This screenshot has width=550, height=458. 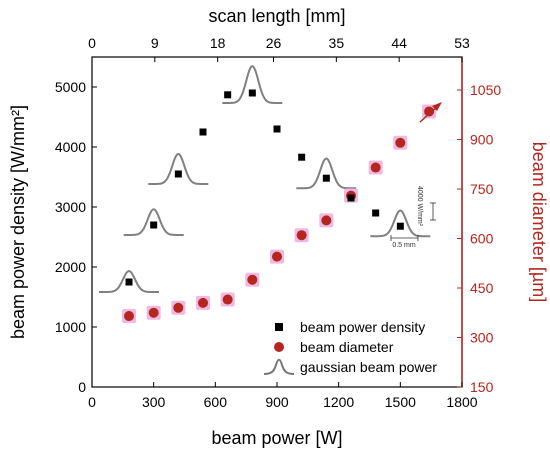 I want to click on y-right-tick-label: 300, so click(x=482, y=338).